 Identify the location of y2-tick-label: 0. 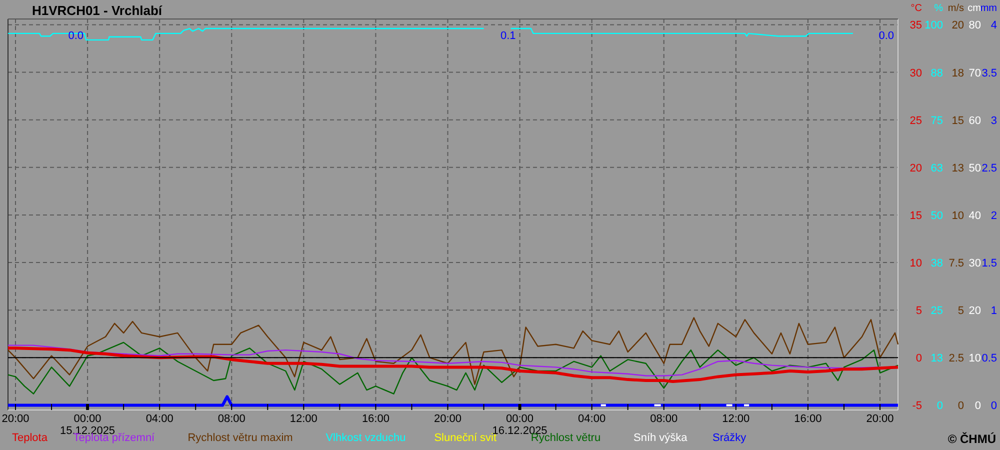
(939, 406).